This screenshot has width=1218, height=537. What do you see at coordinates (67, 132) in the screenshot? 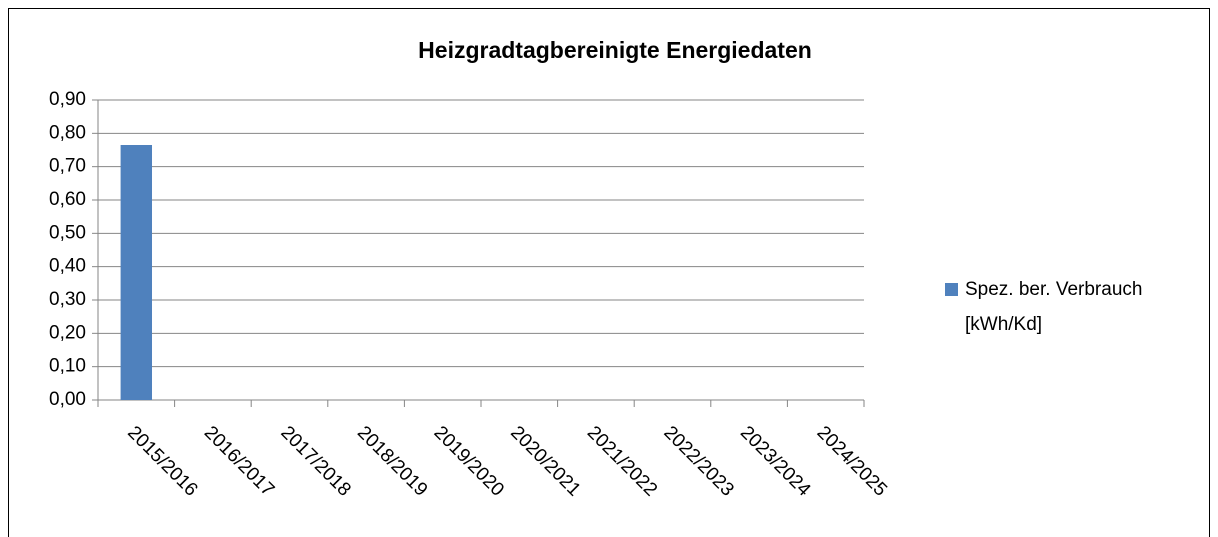
I see `y-tick-label: 0,80` at bounding box center [67, 132].